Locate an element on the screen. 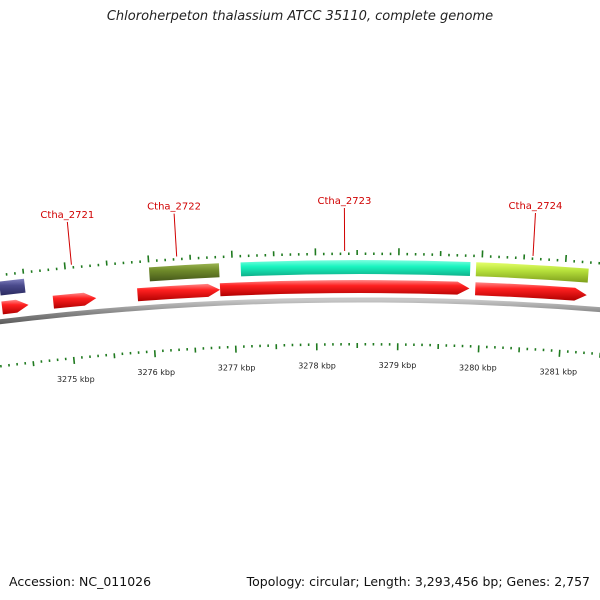  red-arrow-left-edge is located at coordinates (15, 307).